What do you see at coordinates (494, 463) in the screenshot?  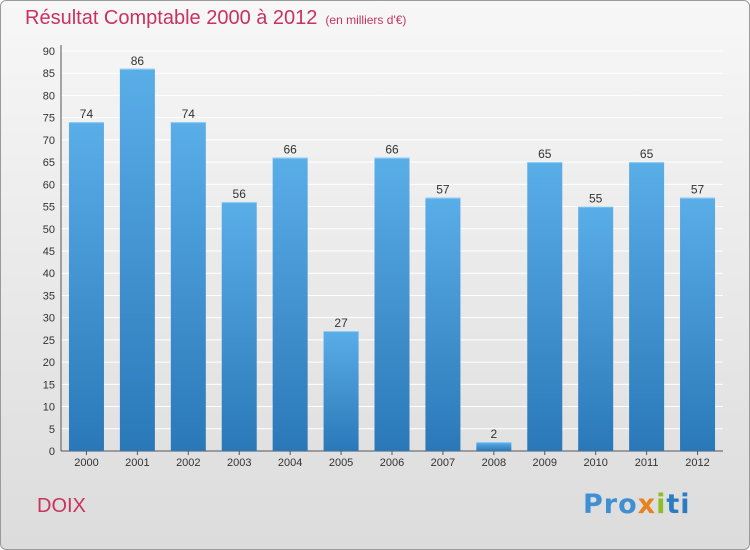 I see `x-tick-label: 2008` at bounding box center [494, 463].